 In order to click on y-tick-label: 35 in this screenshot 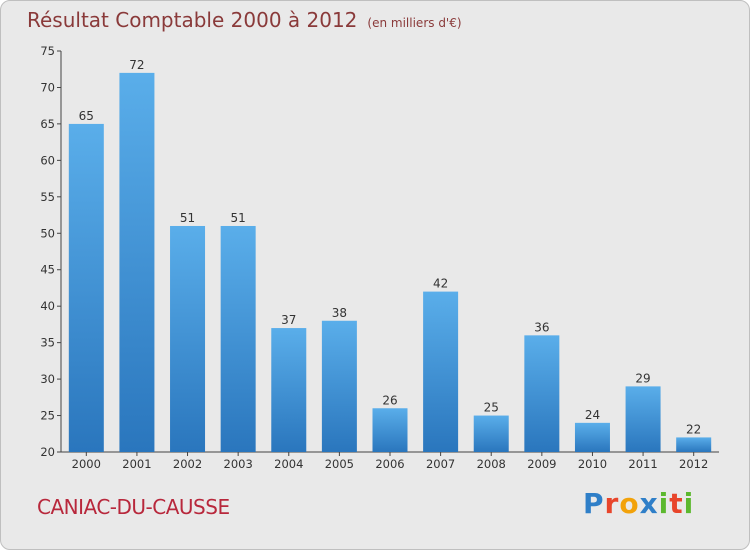, I will do `click(47, 343)`.